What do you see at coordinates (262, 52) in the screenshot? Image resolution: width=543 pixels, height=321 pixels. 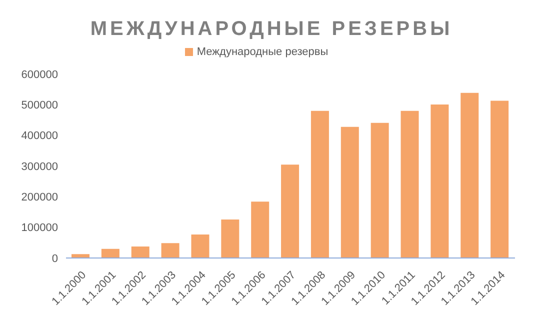 I see `legend-label: Международные резервы` at bounding box center [262, 52].